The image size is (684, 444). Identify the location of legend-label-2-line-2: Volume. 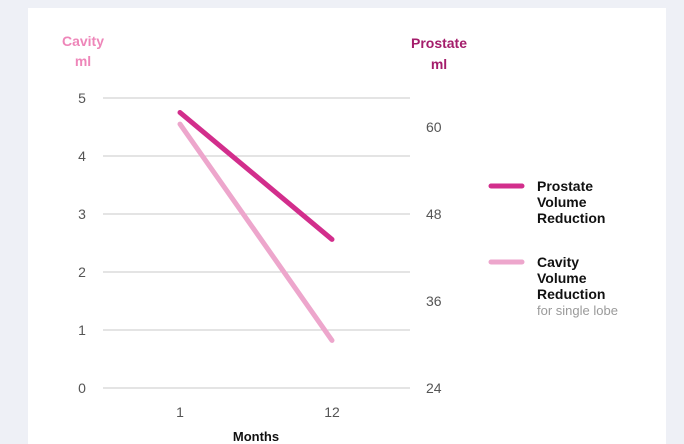
(562, 278).